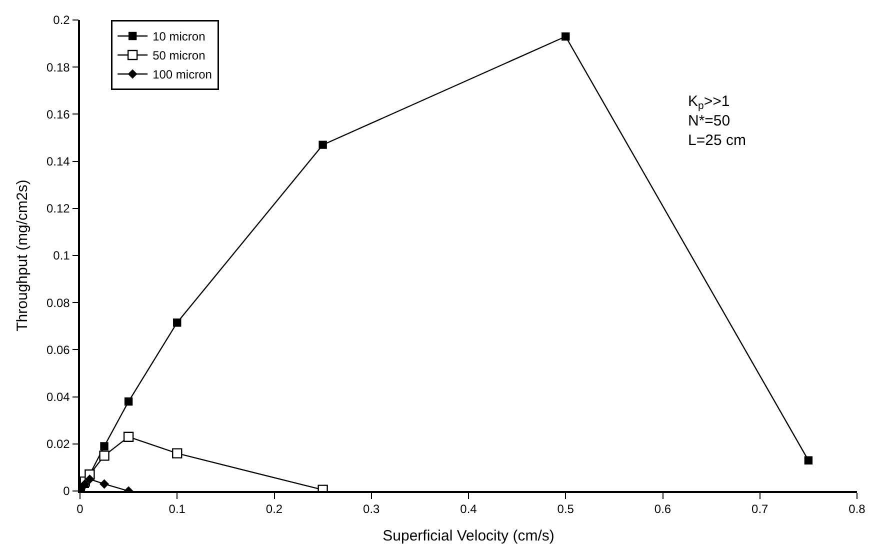  Describe the element at coordinates (179, 37) in the screenshot. I see `legend-label: 10 micron` at that location.